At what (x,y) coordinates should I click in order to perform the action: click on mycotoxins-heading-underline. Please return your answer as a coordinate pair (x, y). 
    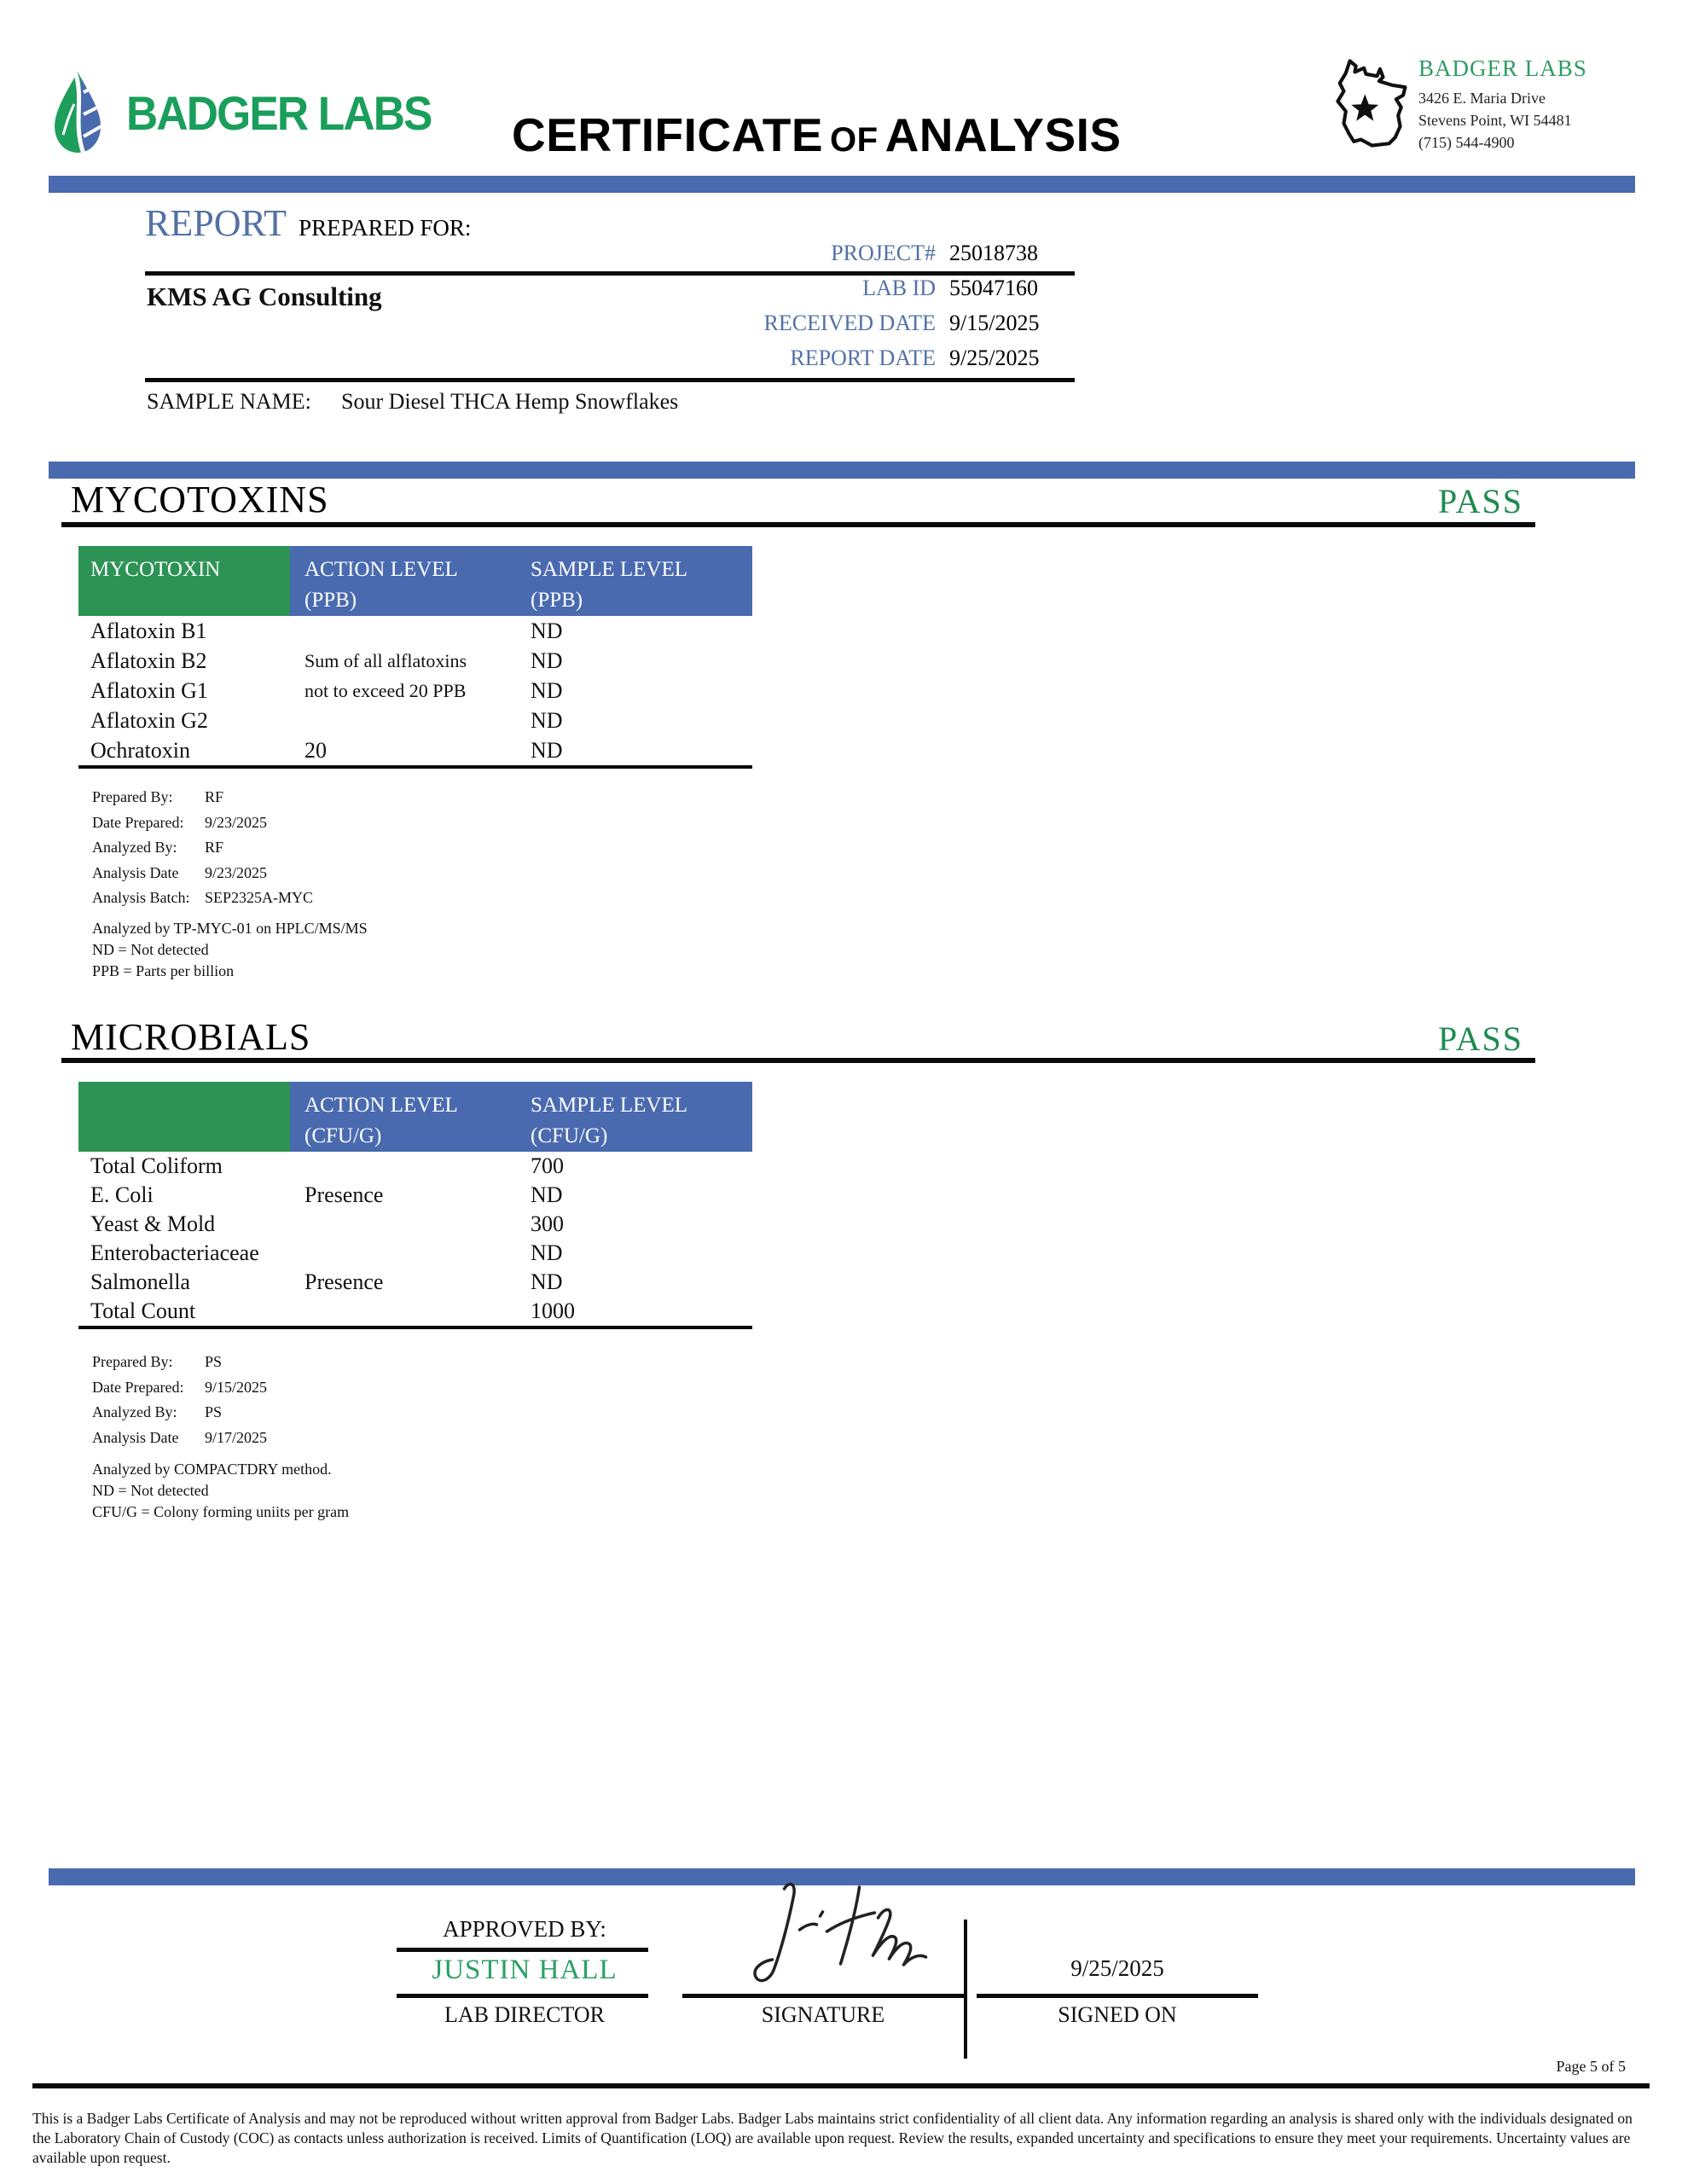
    Looking at the image, I should click on (798, 524).